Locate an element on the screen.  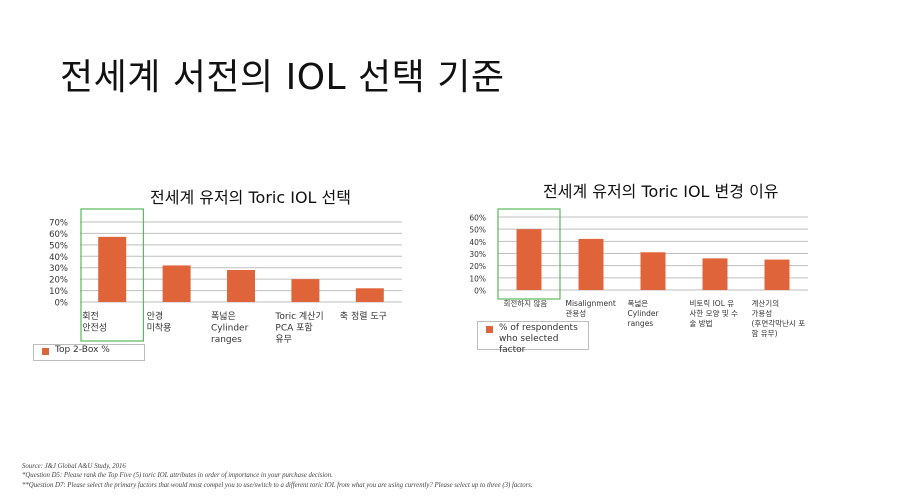
chart-2-category-label: Misalignment 관용성 is located at coordinates (591, 308).